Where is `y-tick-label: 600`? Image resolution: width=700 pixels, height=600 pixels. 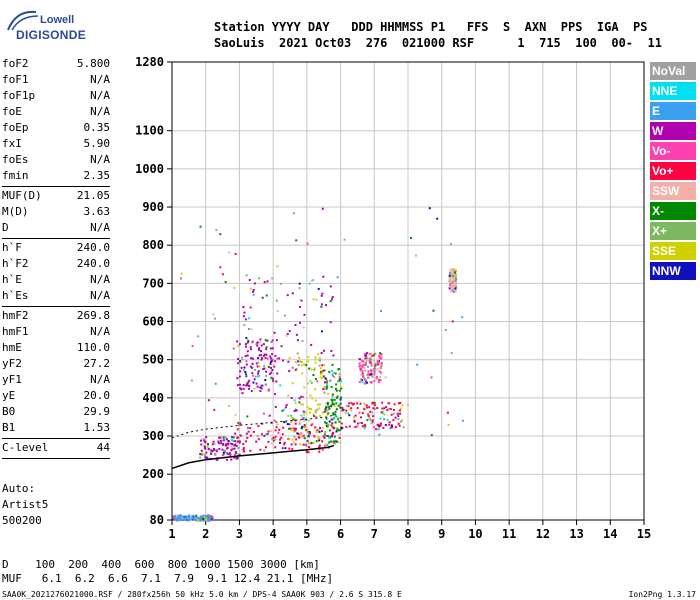
y-tick-label: 600 is located at coordinates (153, 322).